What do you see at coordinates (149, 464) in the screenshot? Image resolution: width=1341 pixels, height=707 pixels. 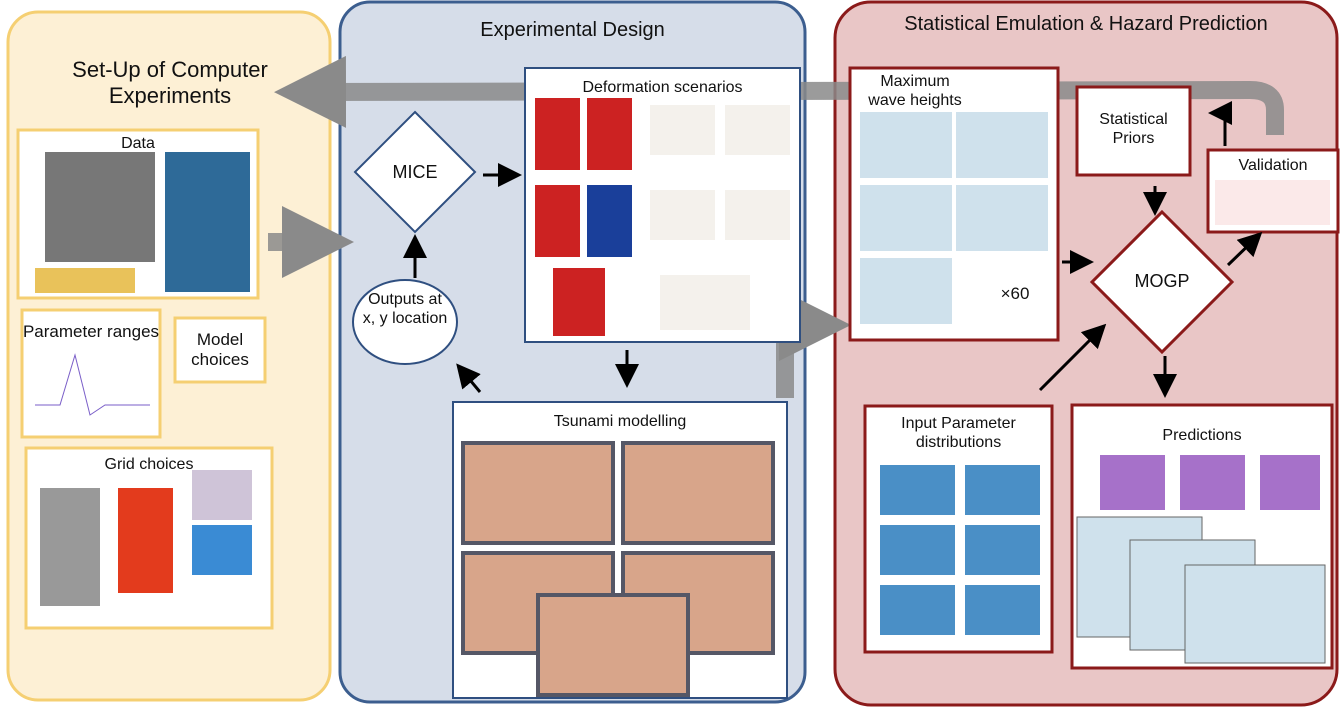 I see `box-label: Grid choices` at bounding box center [149, 464].